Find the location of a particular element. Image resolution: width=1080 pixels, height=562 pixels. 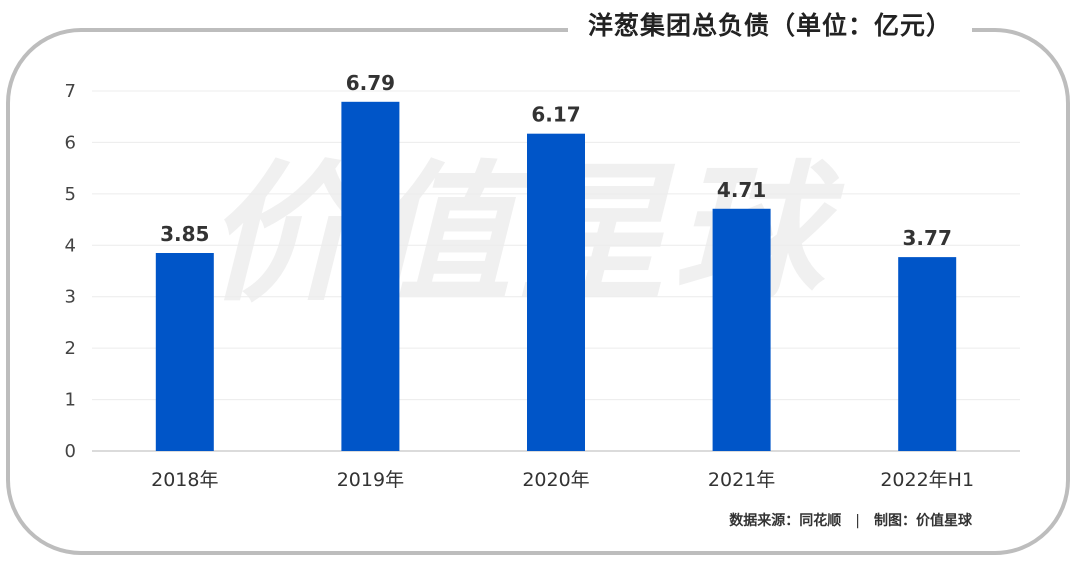

y-tick-label: 2 is located at coordinates (70, 348).